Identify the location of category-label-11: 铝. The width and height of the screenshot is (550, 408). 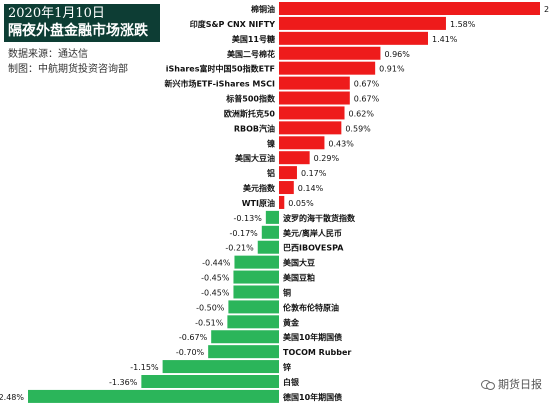
(271, 173).